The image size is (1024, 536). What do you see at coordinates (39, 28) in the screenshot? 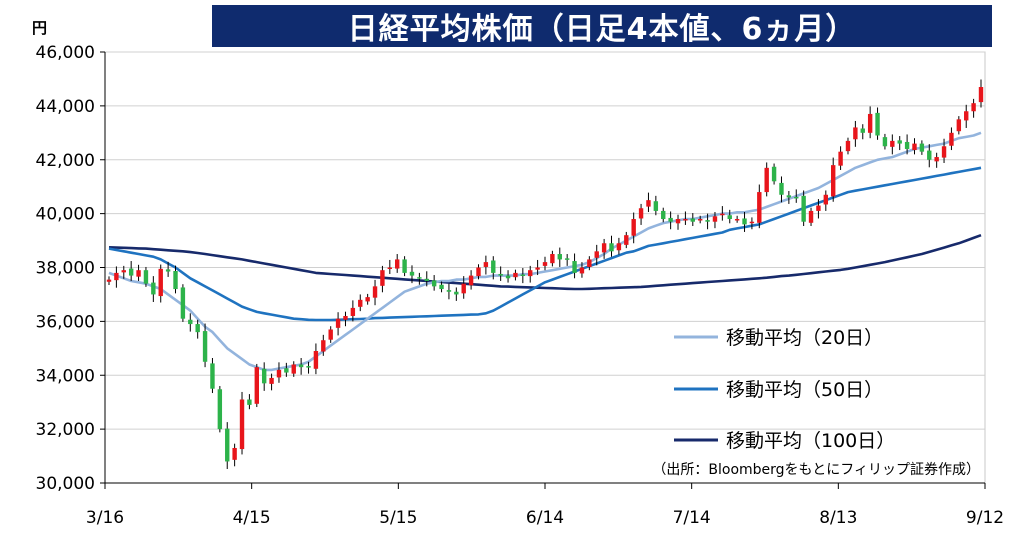
I see `y-unit-label: 円` at bounding box center [39, 28].